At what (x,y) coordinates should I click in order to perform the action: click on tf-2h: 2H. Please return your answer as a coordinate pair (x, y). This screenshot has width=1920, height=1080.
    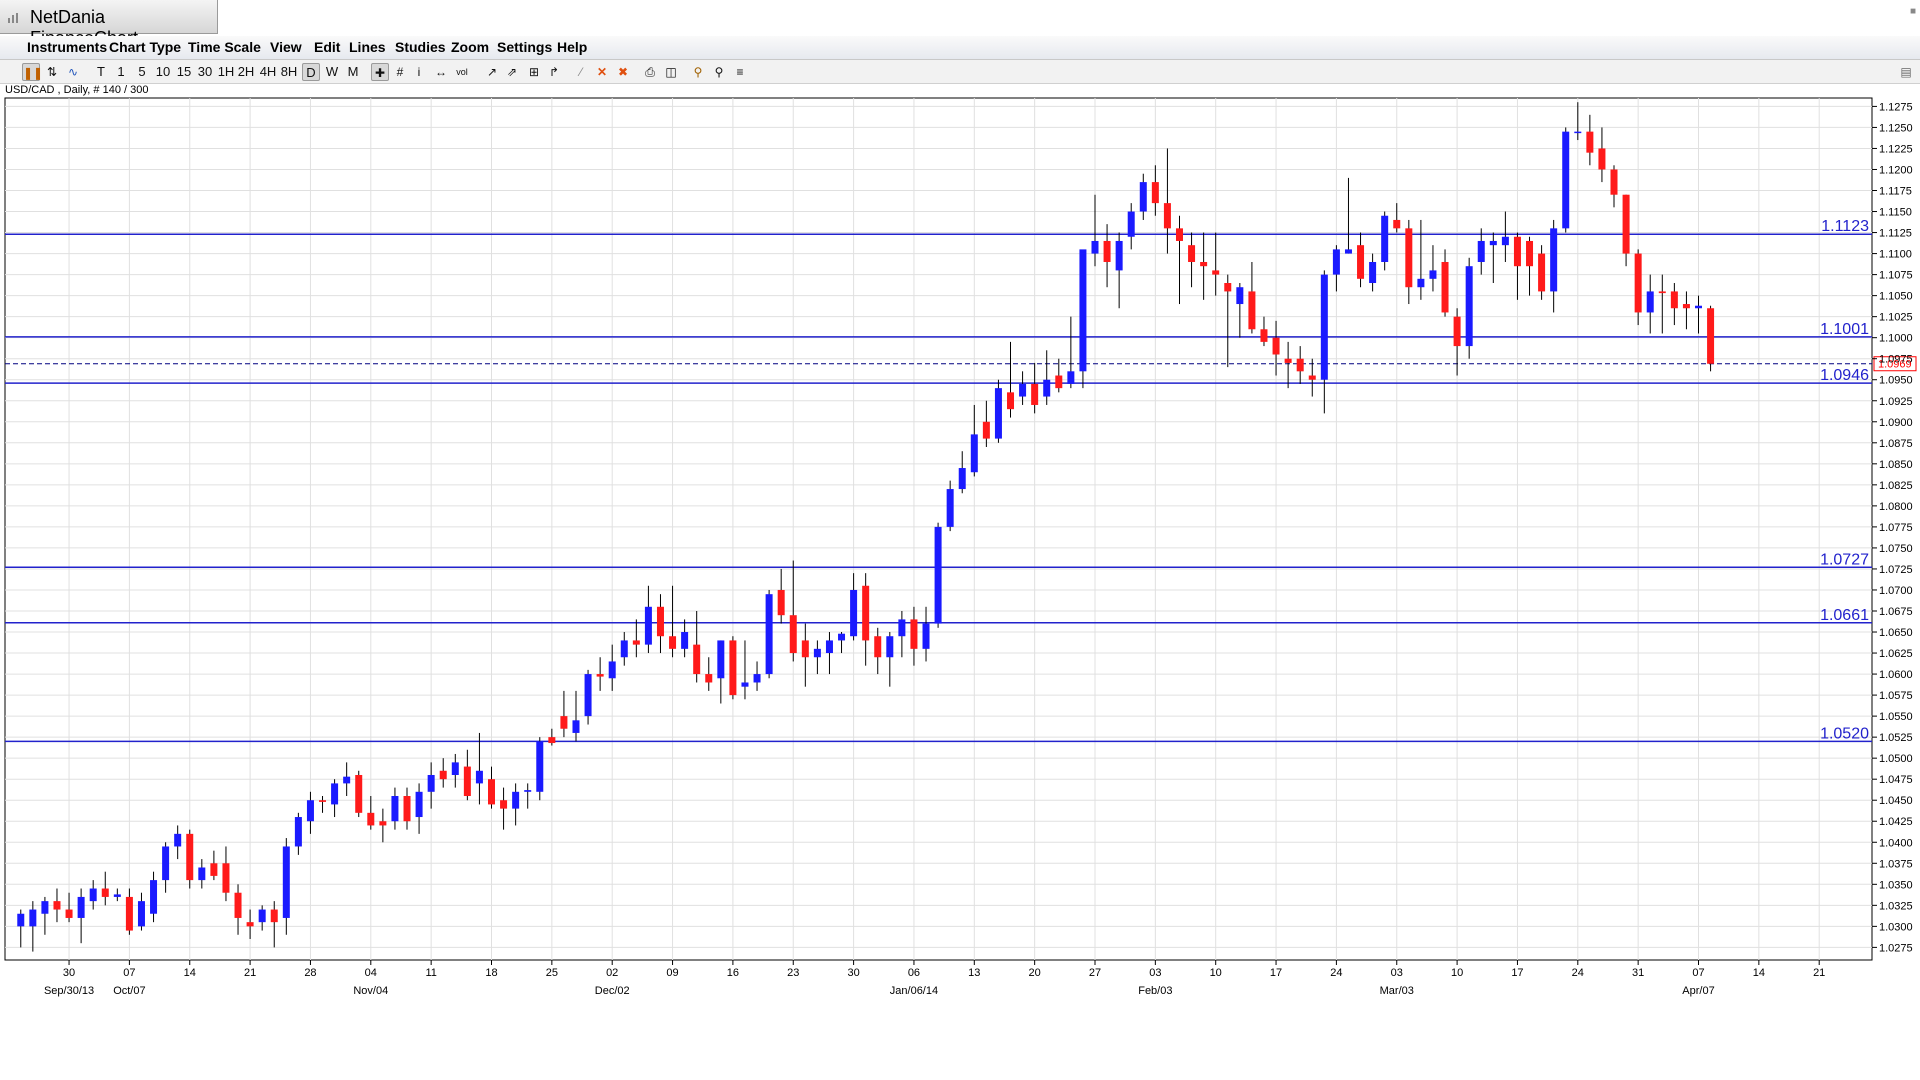
    Looking at the image, I should click on (246, 71).